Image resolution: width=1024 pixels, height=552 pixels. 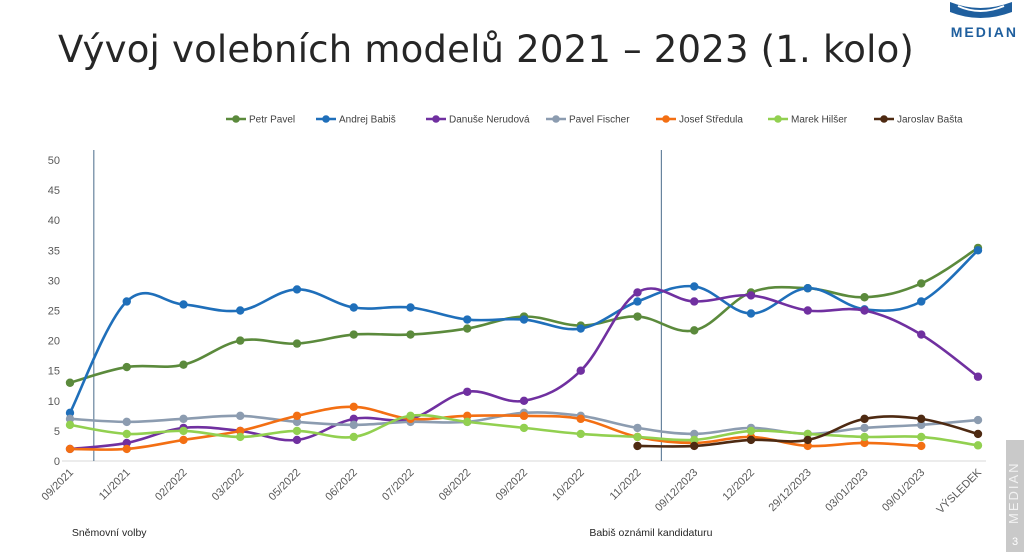 What do you see at coordinates (272, 120) in the screenshot?
I see `legend-entry-label: Petr Pavel` at bounding box center [272, 120].